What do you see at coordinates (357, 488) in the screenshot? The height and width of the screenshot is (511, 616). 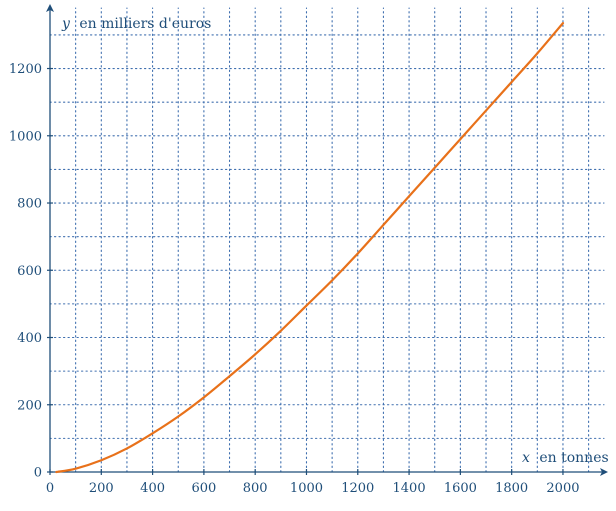 I see `x-tick-label: 1200` at bounding box center [357, 488].